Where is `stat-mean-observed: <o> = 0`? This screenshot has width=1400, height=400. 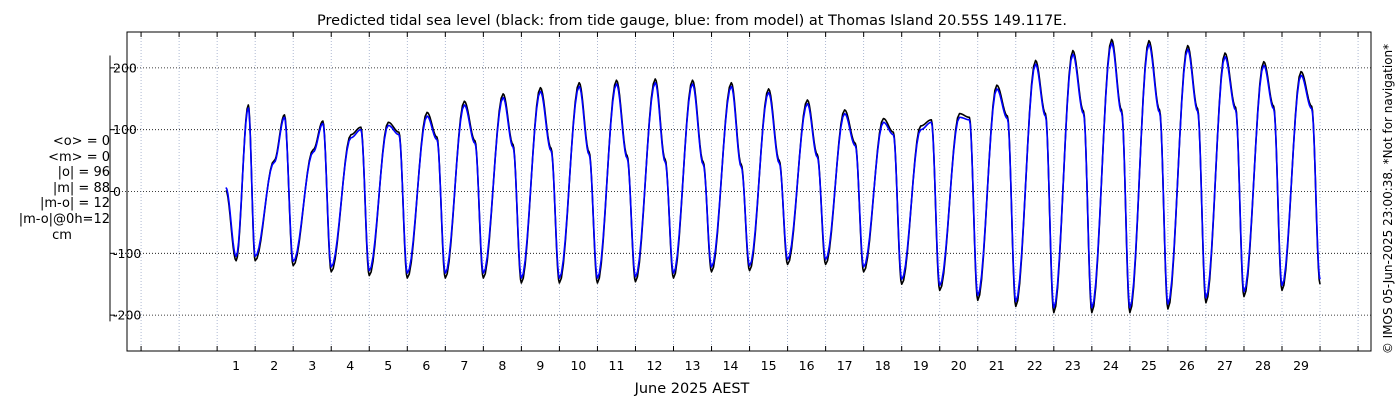
stat-mean-observed: <o> = 0 is located at coordinates (81, 141).